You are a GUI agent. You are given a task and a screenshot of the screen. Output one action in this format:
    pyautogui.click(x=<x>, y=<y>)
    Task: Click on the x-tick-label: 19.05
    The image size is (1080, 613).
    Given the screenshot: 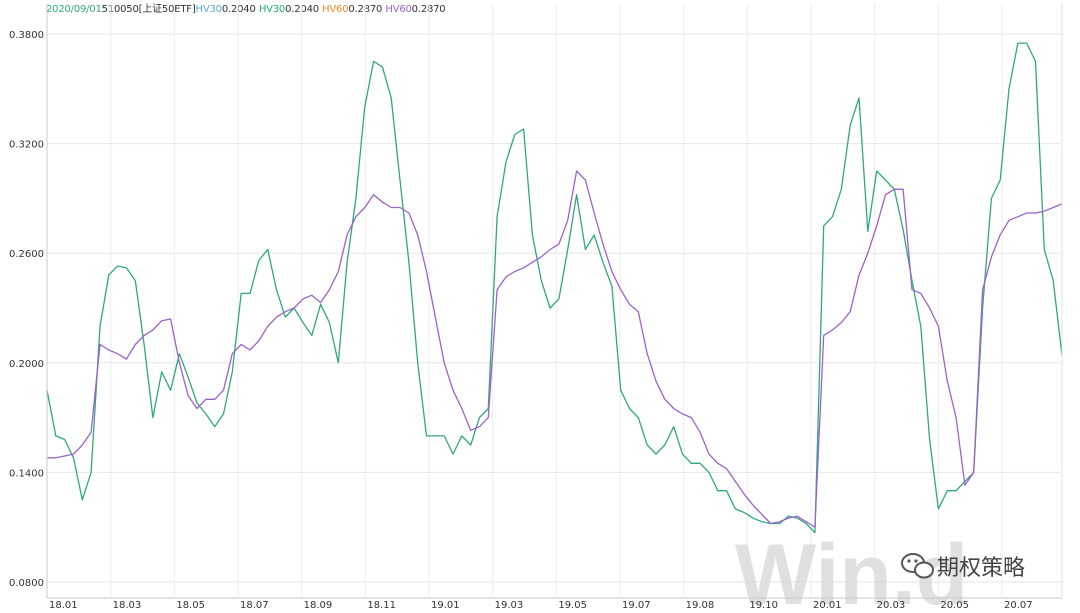 What is the action you would take?
    pyautogui.click(x=572, y=605)
    